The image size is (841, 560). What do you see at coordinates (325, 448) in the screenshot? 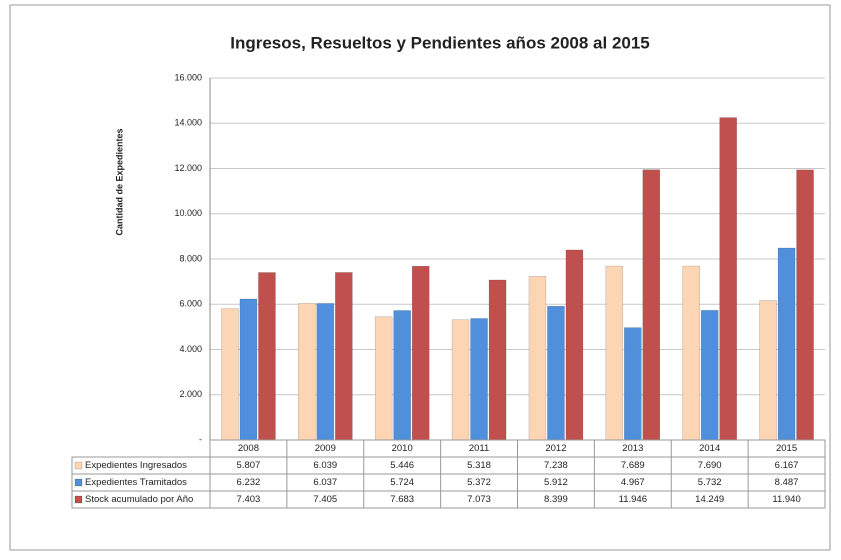
I see `x-tick-label: 2009` at bounding box center [325, 448].